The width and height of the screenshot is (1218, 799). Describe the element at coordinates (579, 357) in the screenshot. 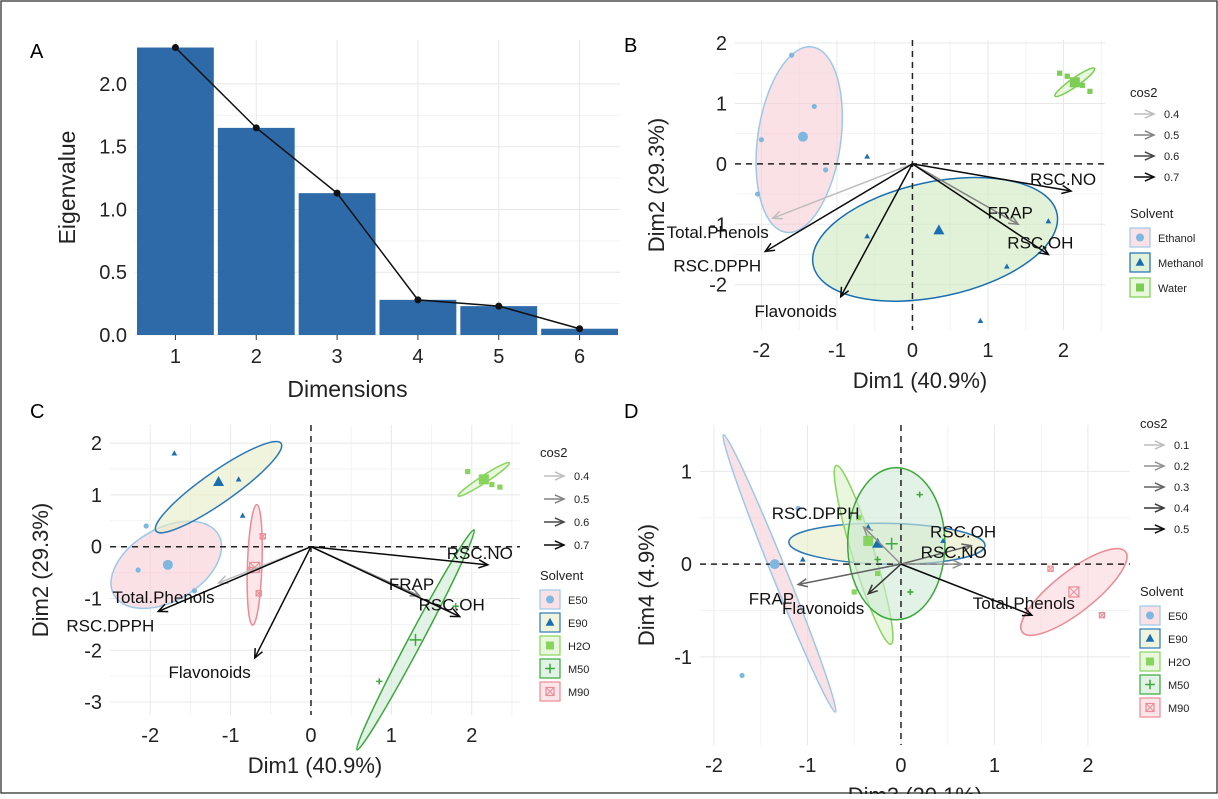

I see `x-tick-label: 6` at that location.